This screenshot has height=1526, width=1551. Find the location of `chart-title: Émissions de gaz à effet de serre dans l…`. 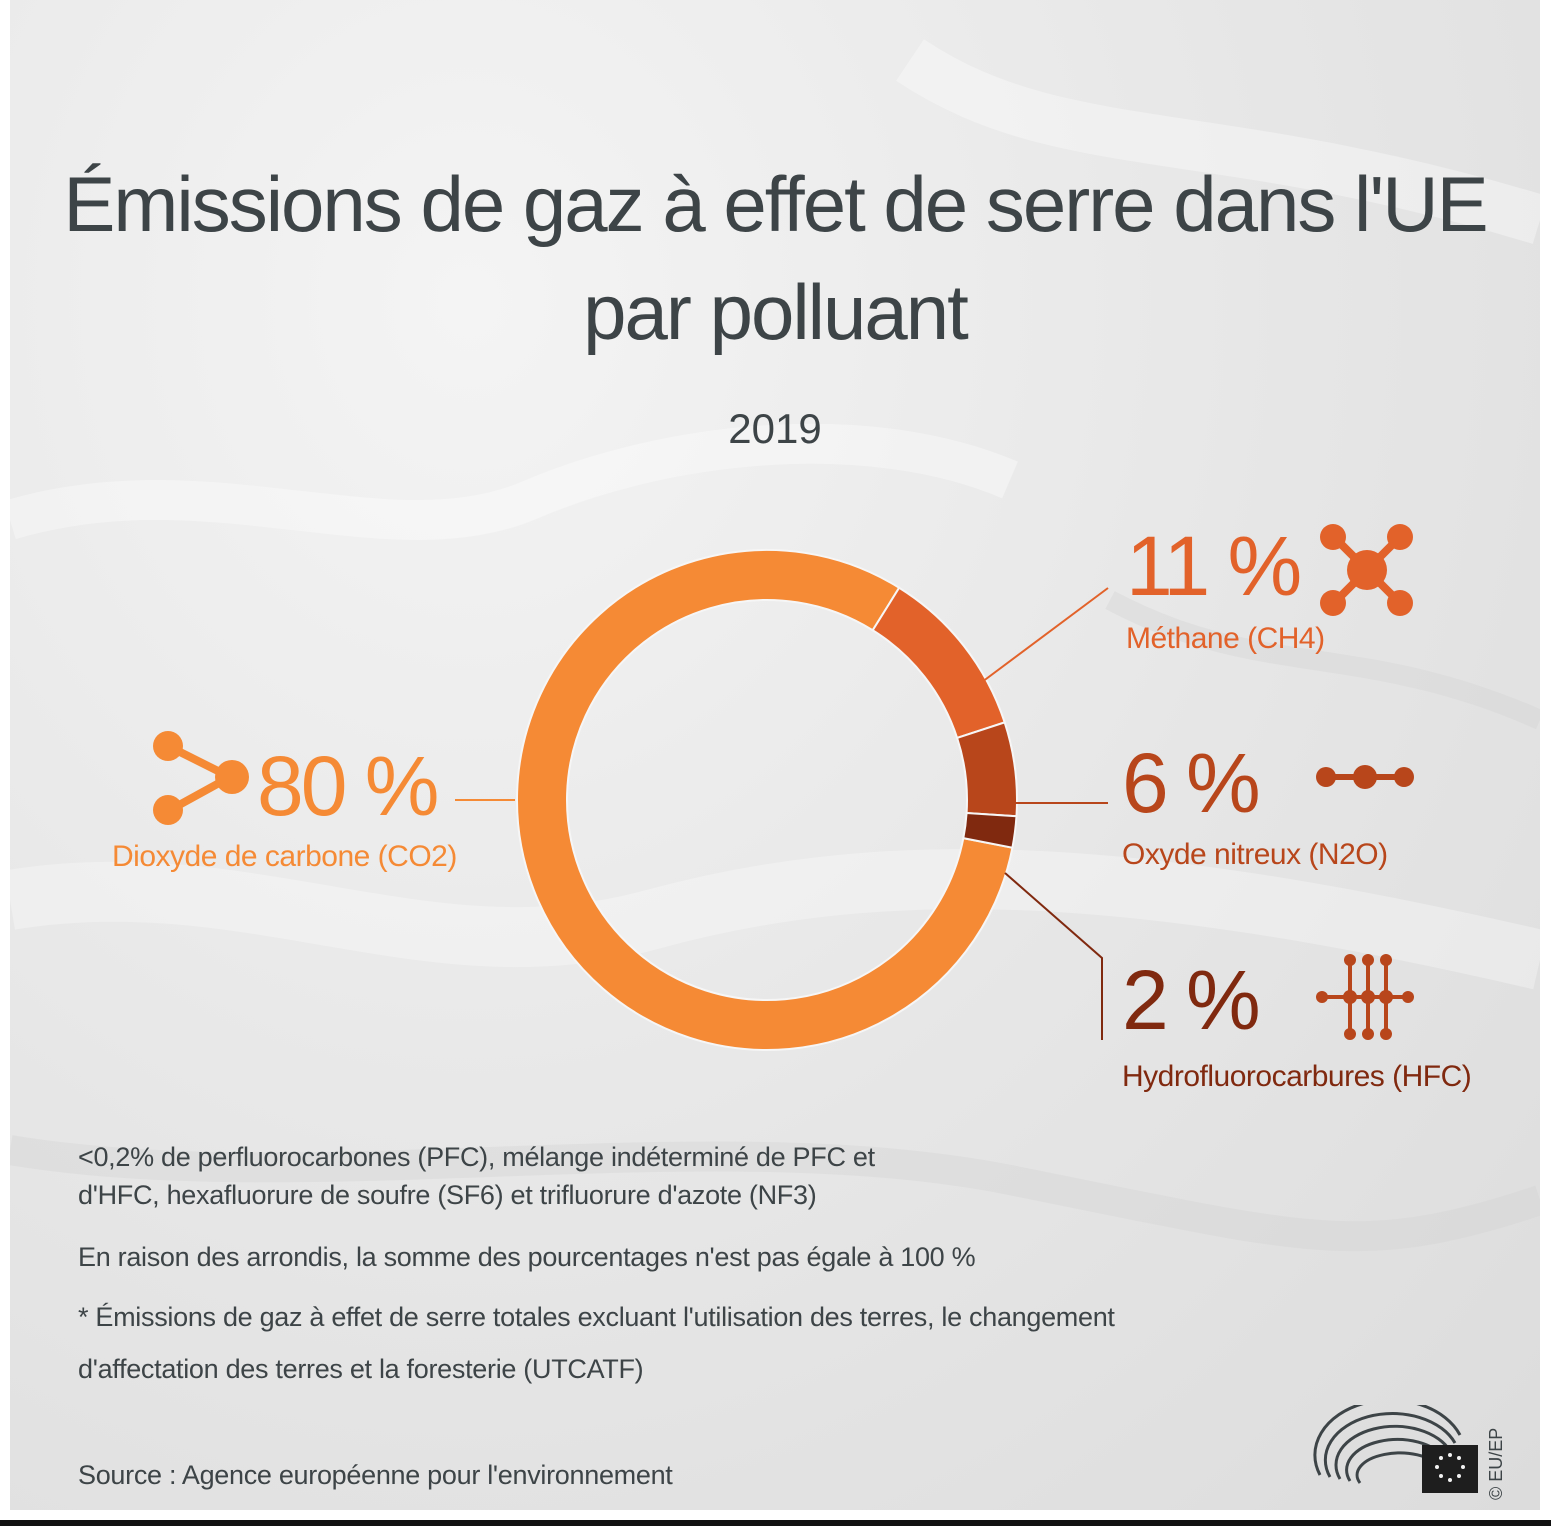

chart-title: Émissions de gaz à effet de serre dans l… is located at coordinates (775, 258).